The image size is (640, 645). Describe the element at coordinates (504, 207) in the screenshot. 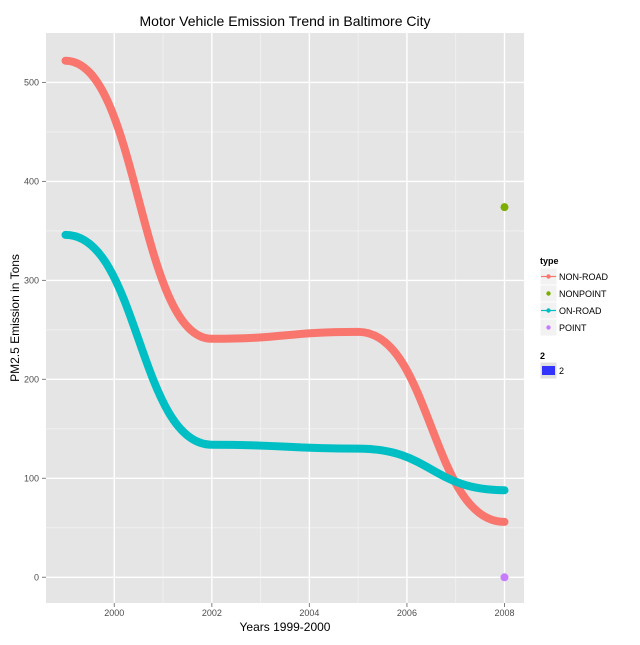

I see `data-point-nonpoint` at that location.